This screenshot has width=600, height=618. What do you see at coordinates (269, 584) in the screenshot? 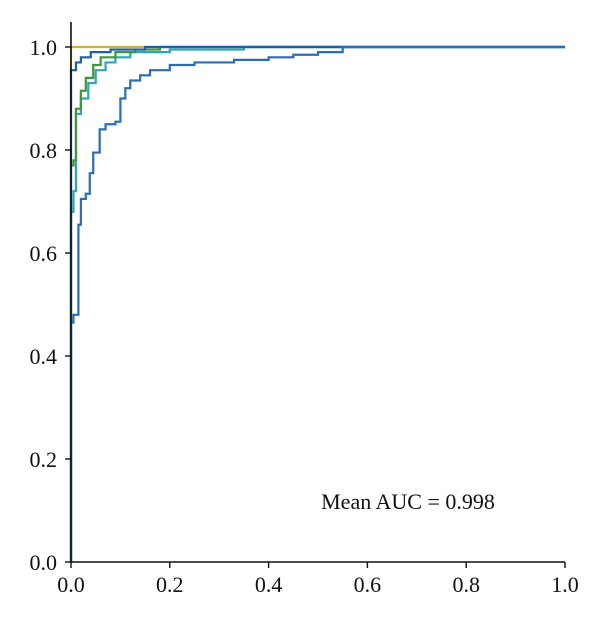
I see `x-tick-label: 0.4` at bounding box center [269, 584].